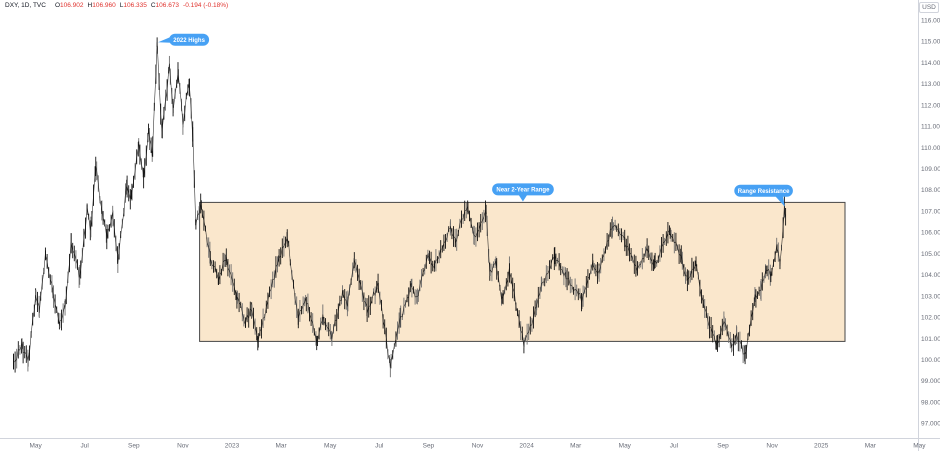 The height and width of the screenshot is (451, 940). Describe the element at coordinates (72, 5) in the screenshot. I see `open-value: 106.902` at that location.